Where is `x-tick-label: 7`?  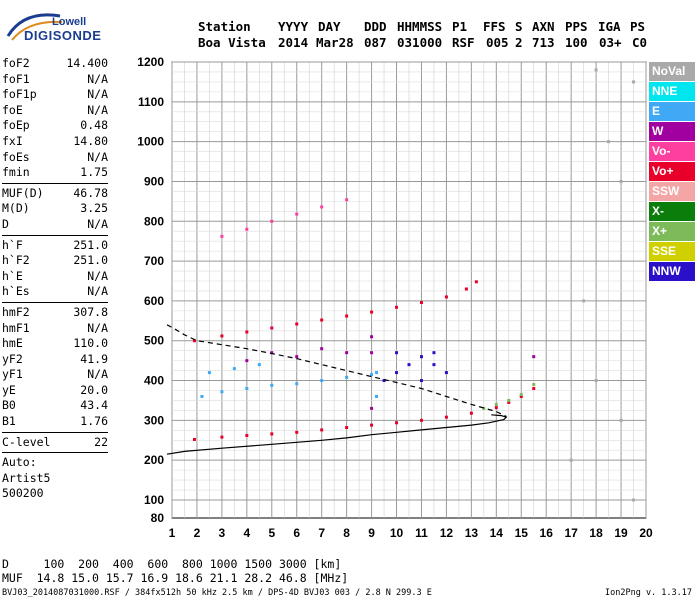 x-tick-label: 7 is located at coordinates (321, 533).